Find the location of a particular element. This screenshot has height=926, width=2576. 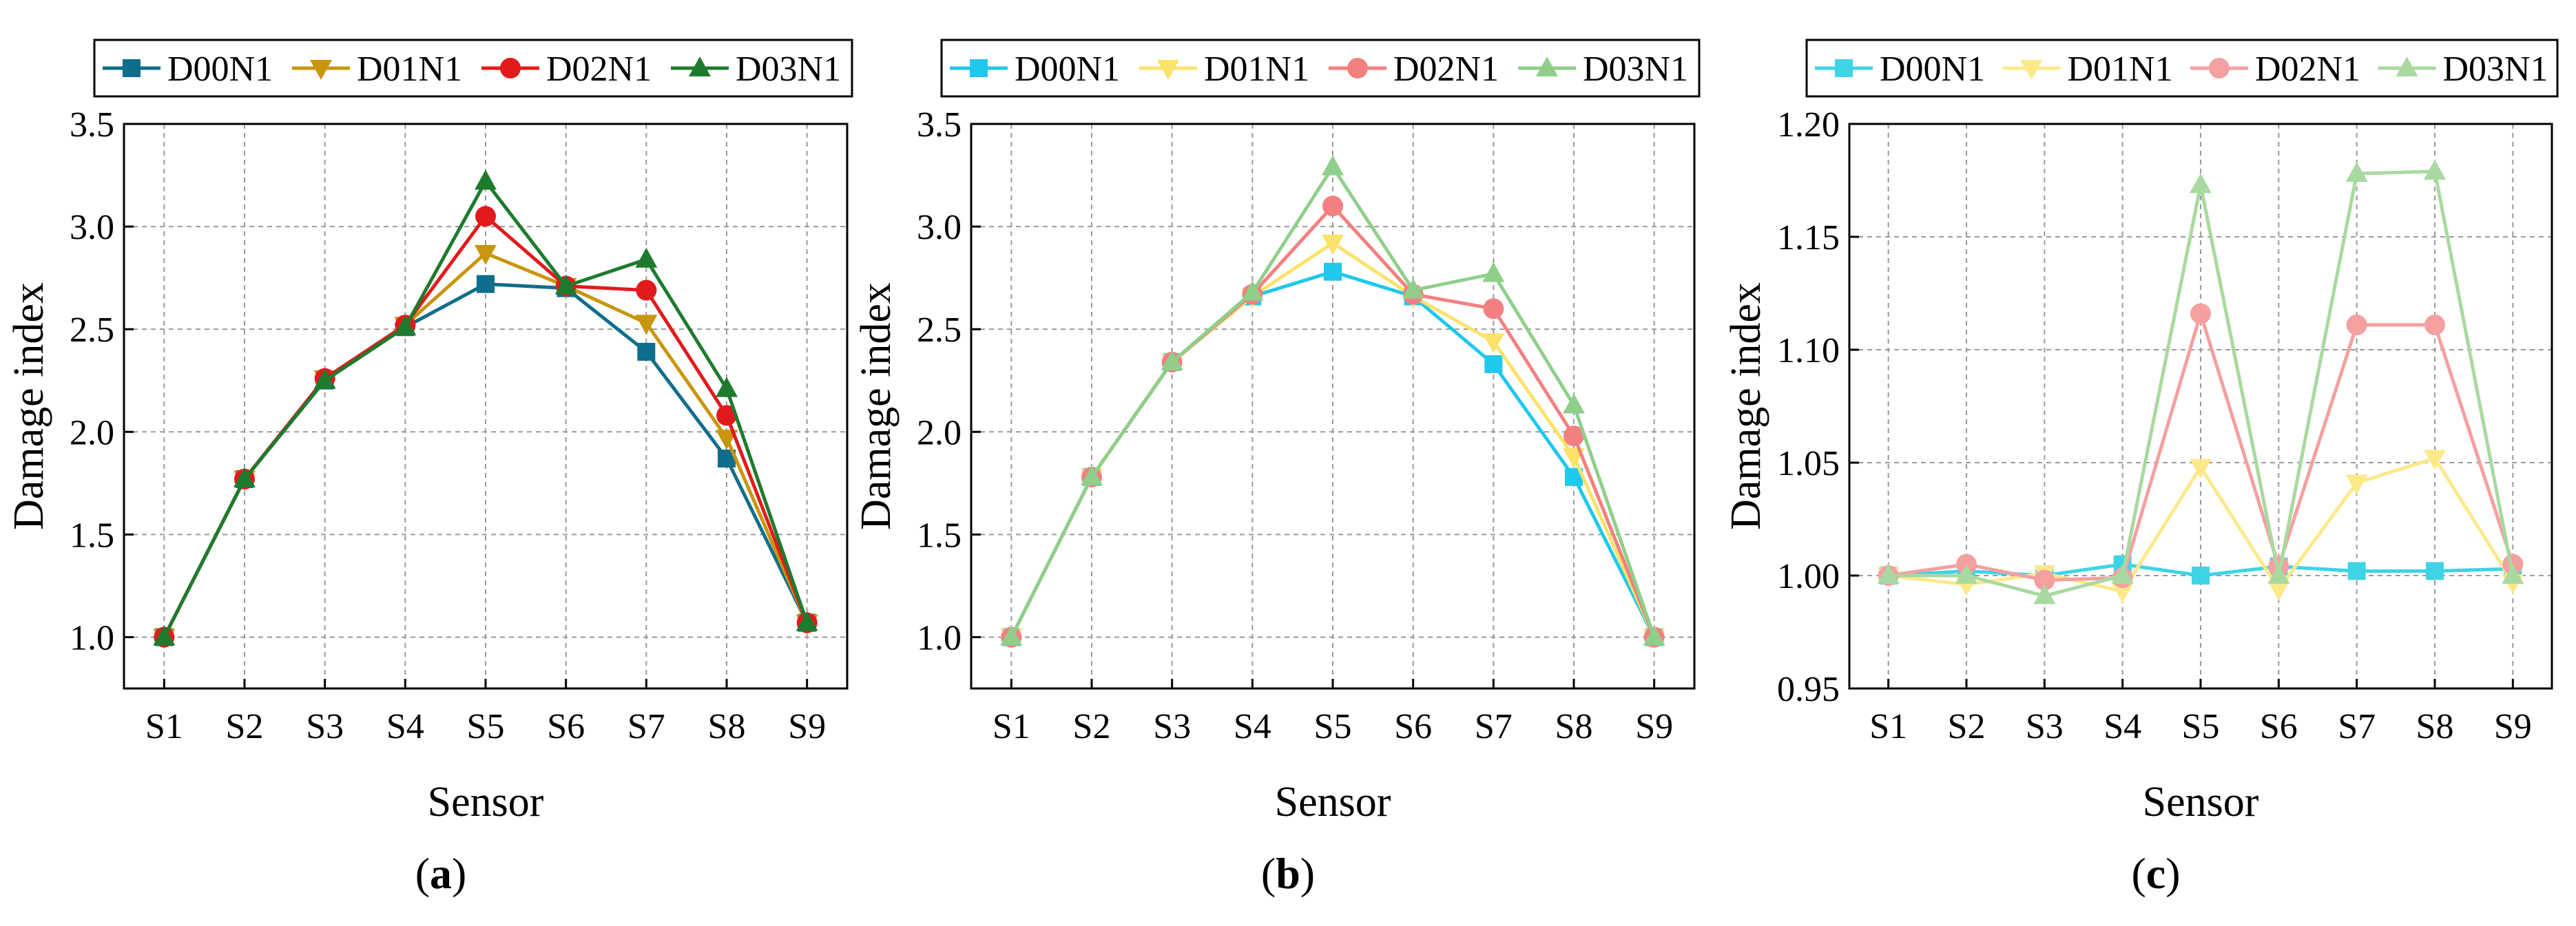

y-tick-label: 1.10 is located at coordinates (1808, 350).